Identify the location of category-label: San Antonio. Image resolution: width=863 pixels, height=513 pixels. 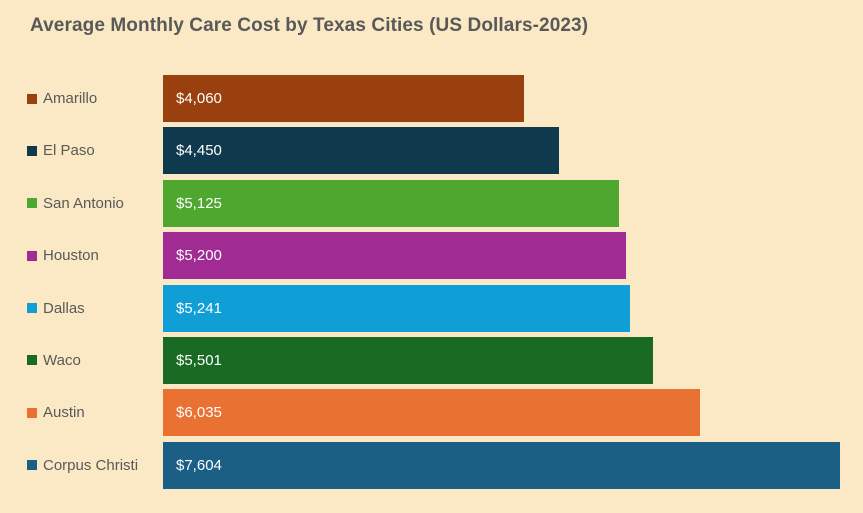
(83, 203).